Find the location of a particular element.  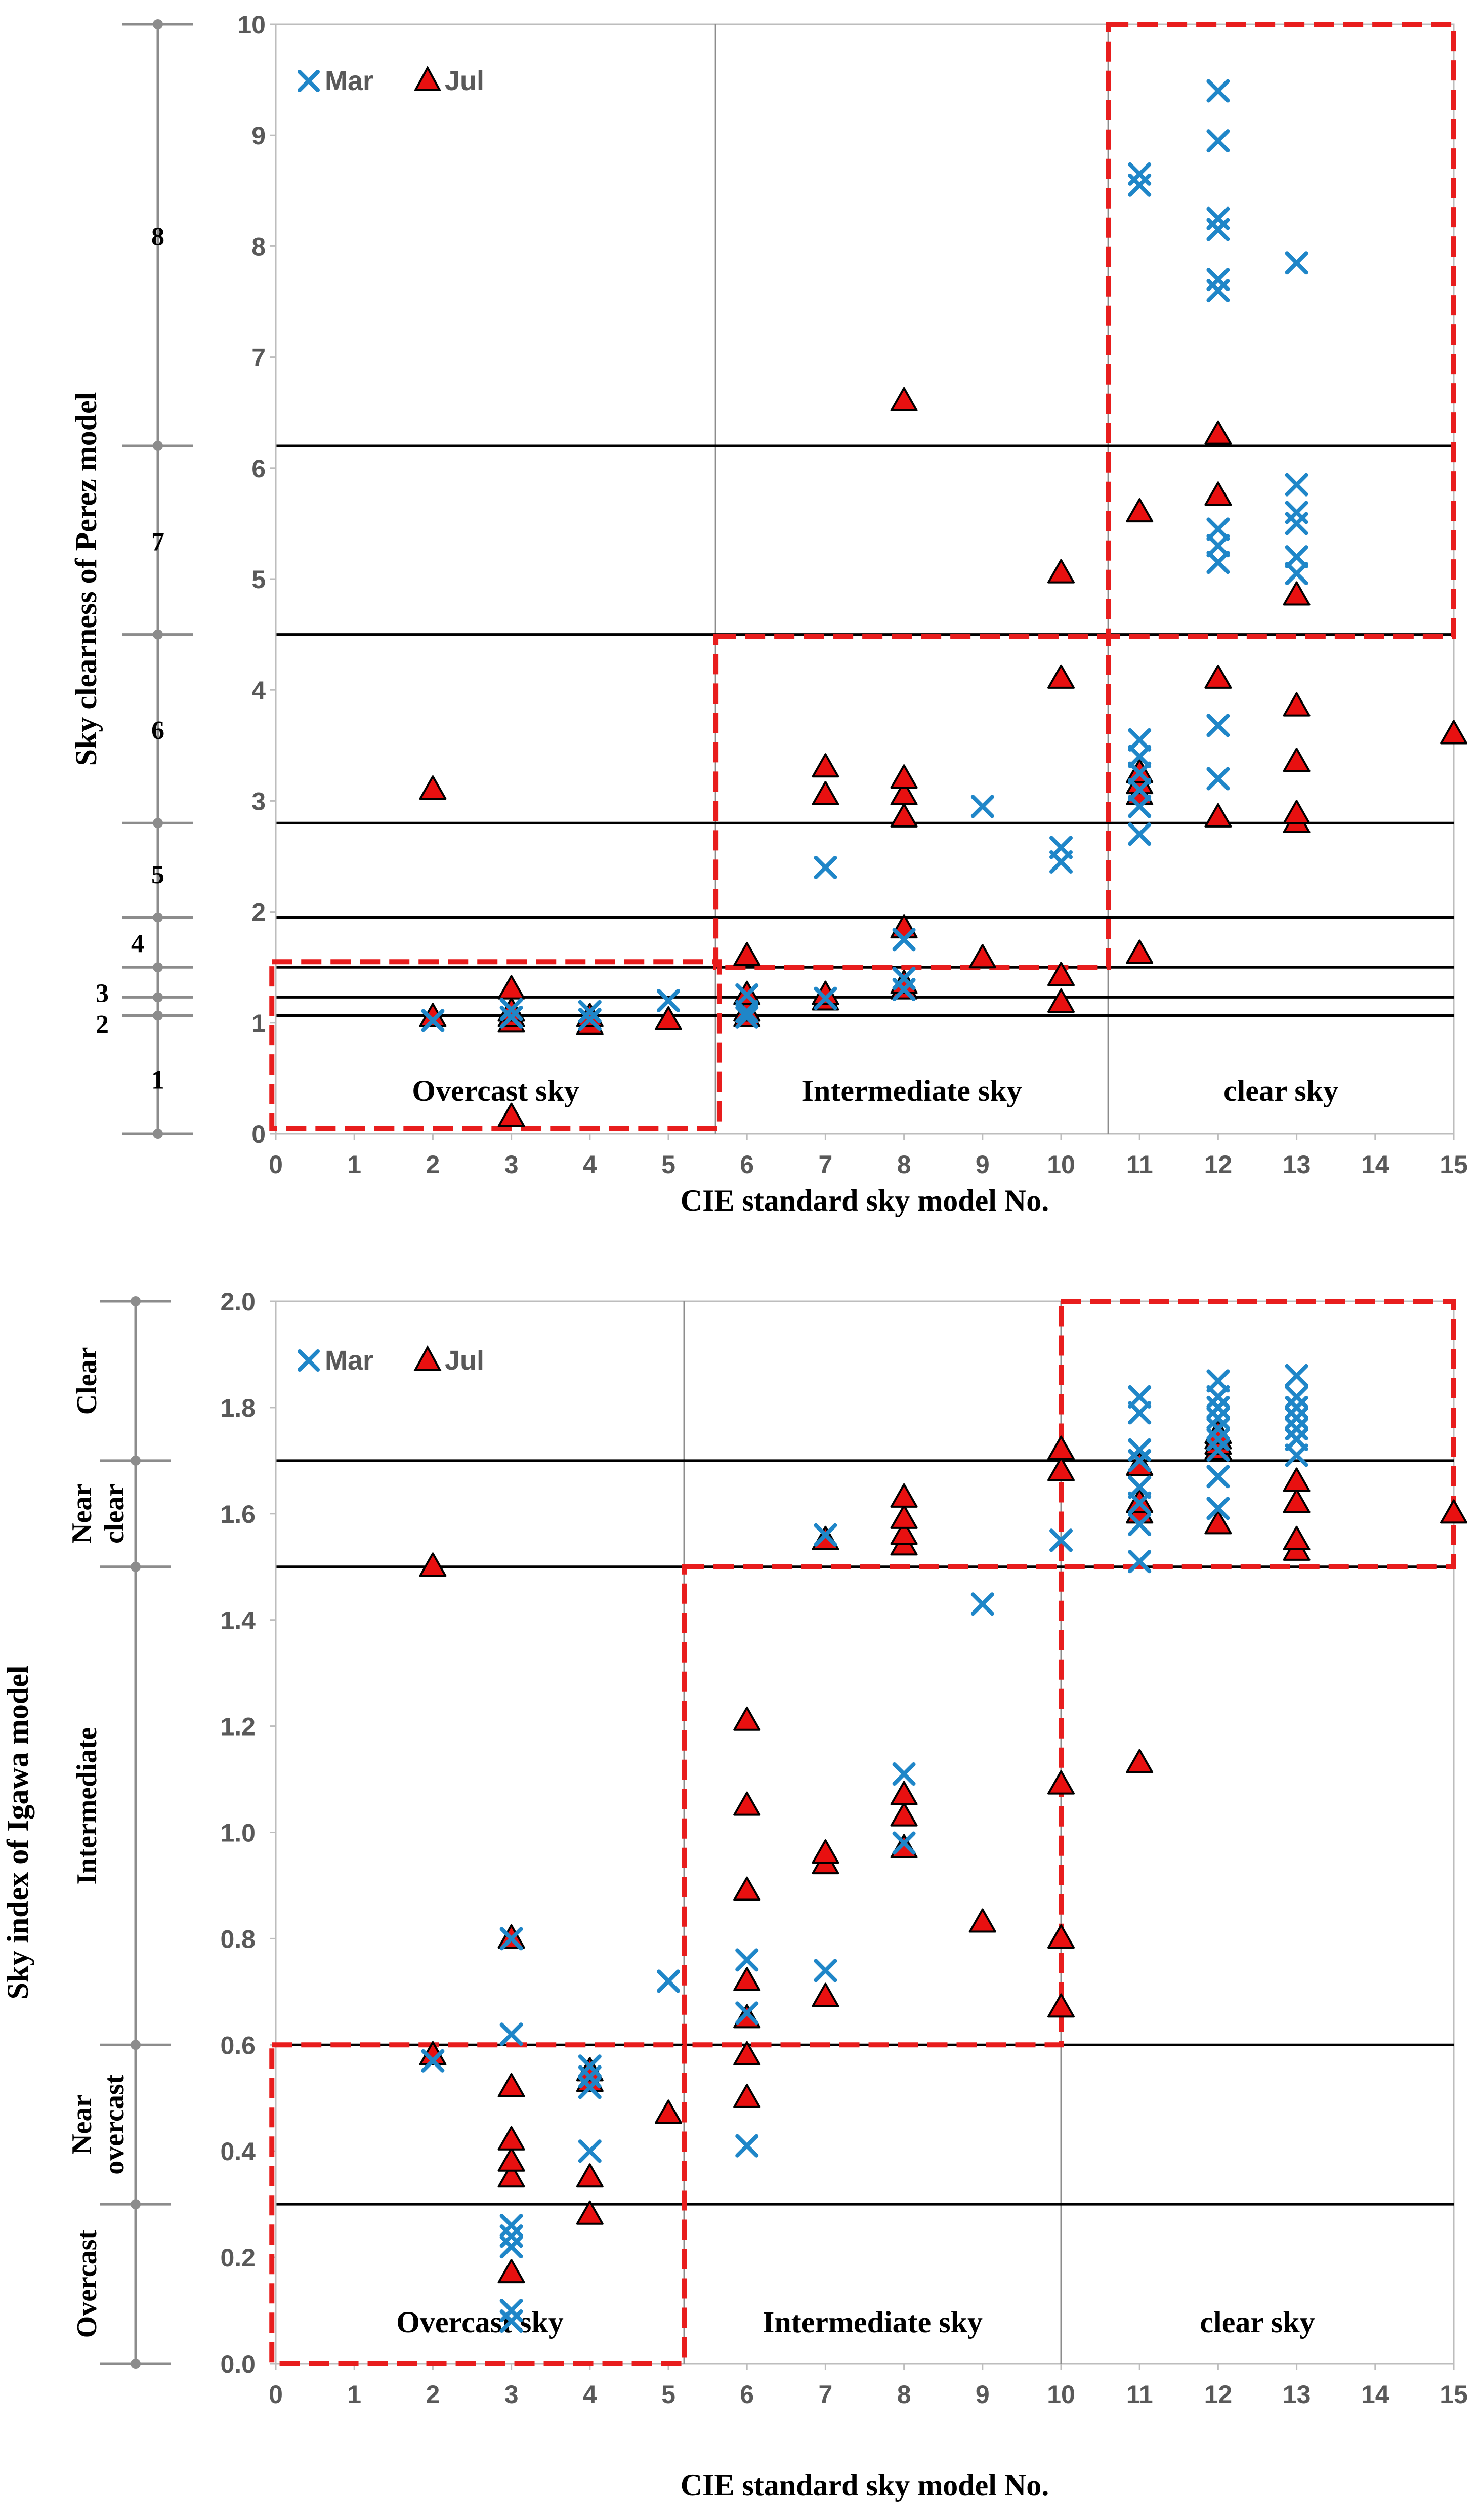

x-tick-label: 4 is located at coordinates (590, 1164).